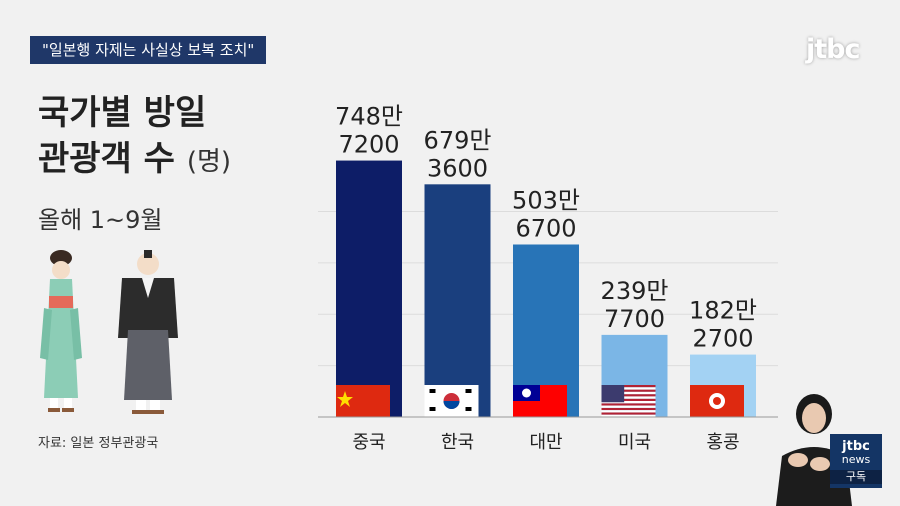 The width and height of the screenshot is (900, 506). I want to click on title-line-2-text: 관광객 수, so click(106, 159).